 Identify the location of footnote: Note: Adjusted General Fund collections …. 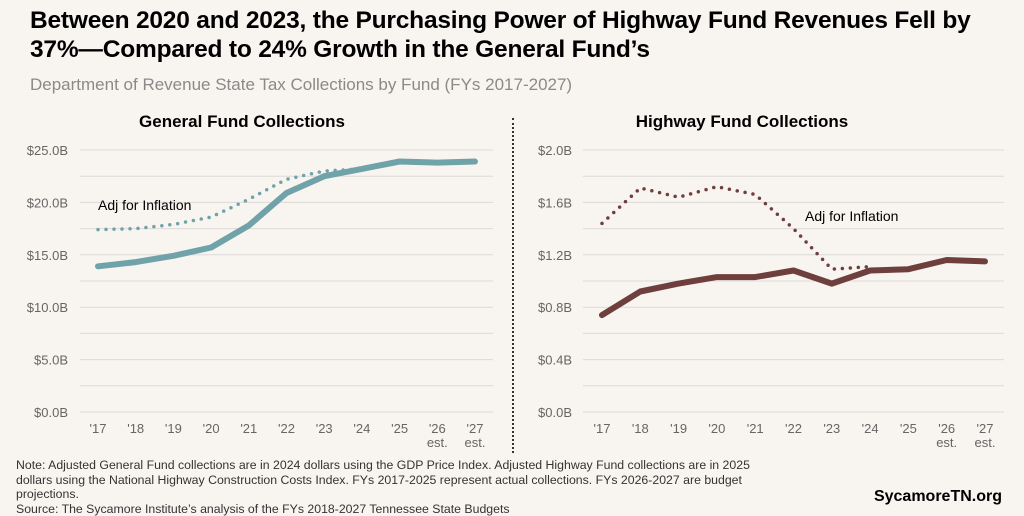
(396, 487).